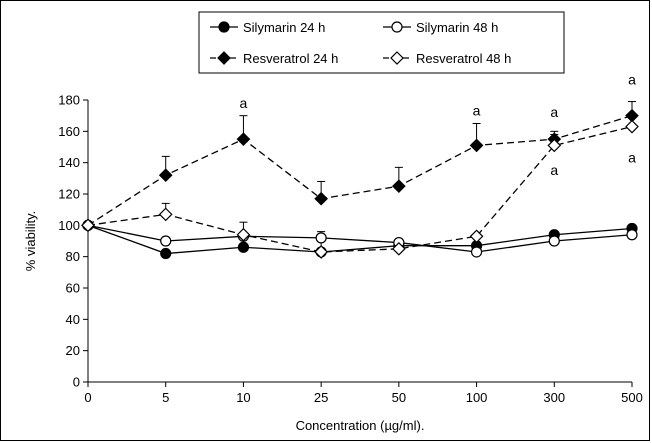 The image size is (652, 443). What do you see at coordinates (165, 397) in the screenshot?
I see `x-tick-label: 5` at bounding box center [165, 397].